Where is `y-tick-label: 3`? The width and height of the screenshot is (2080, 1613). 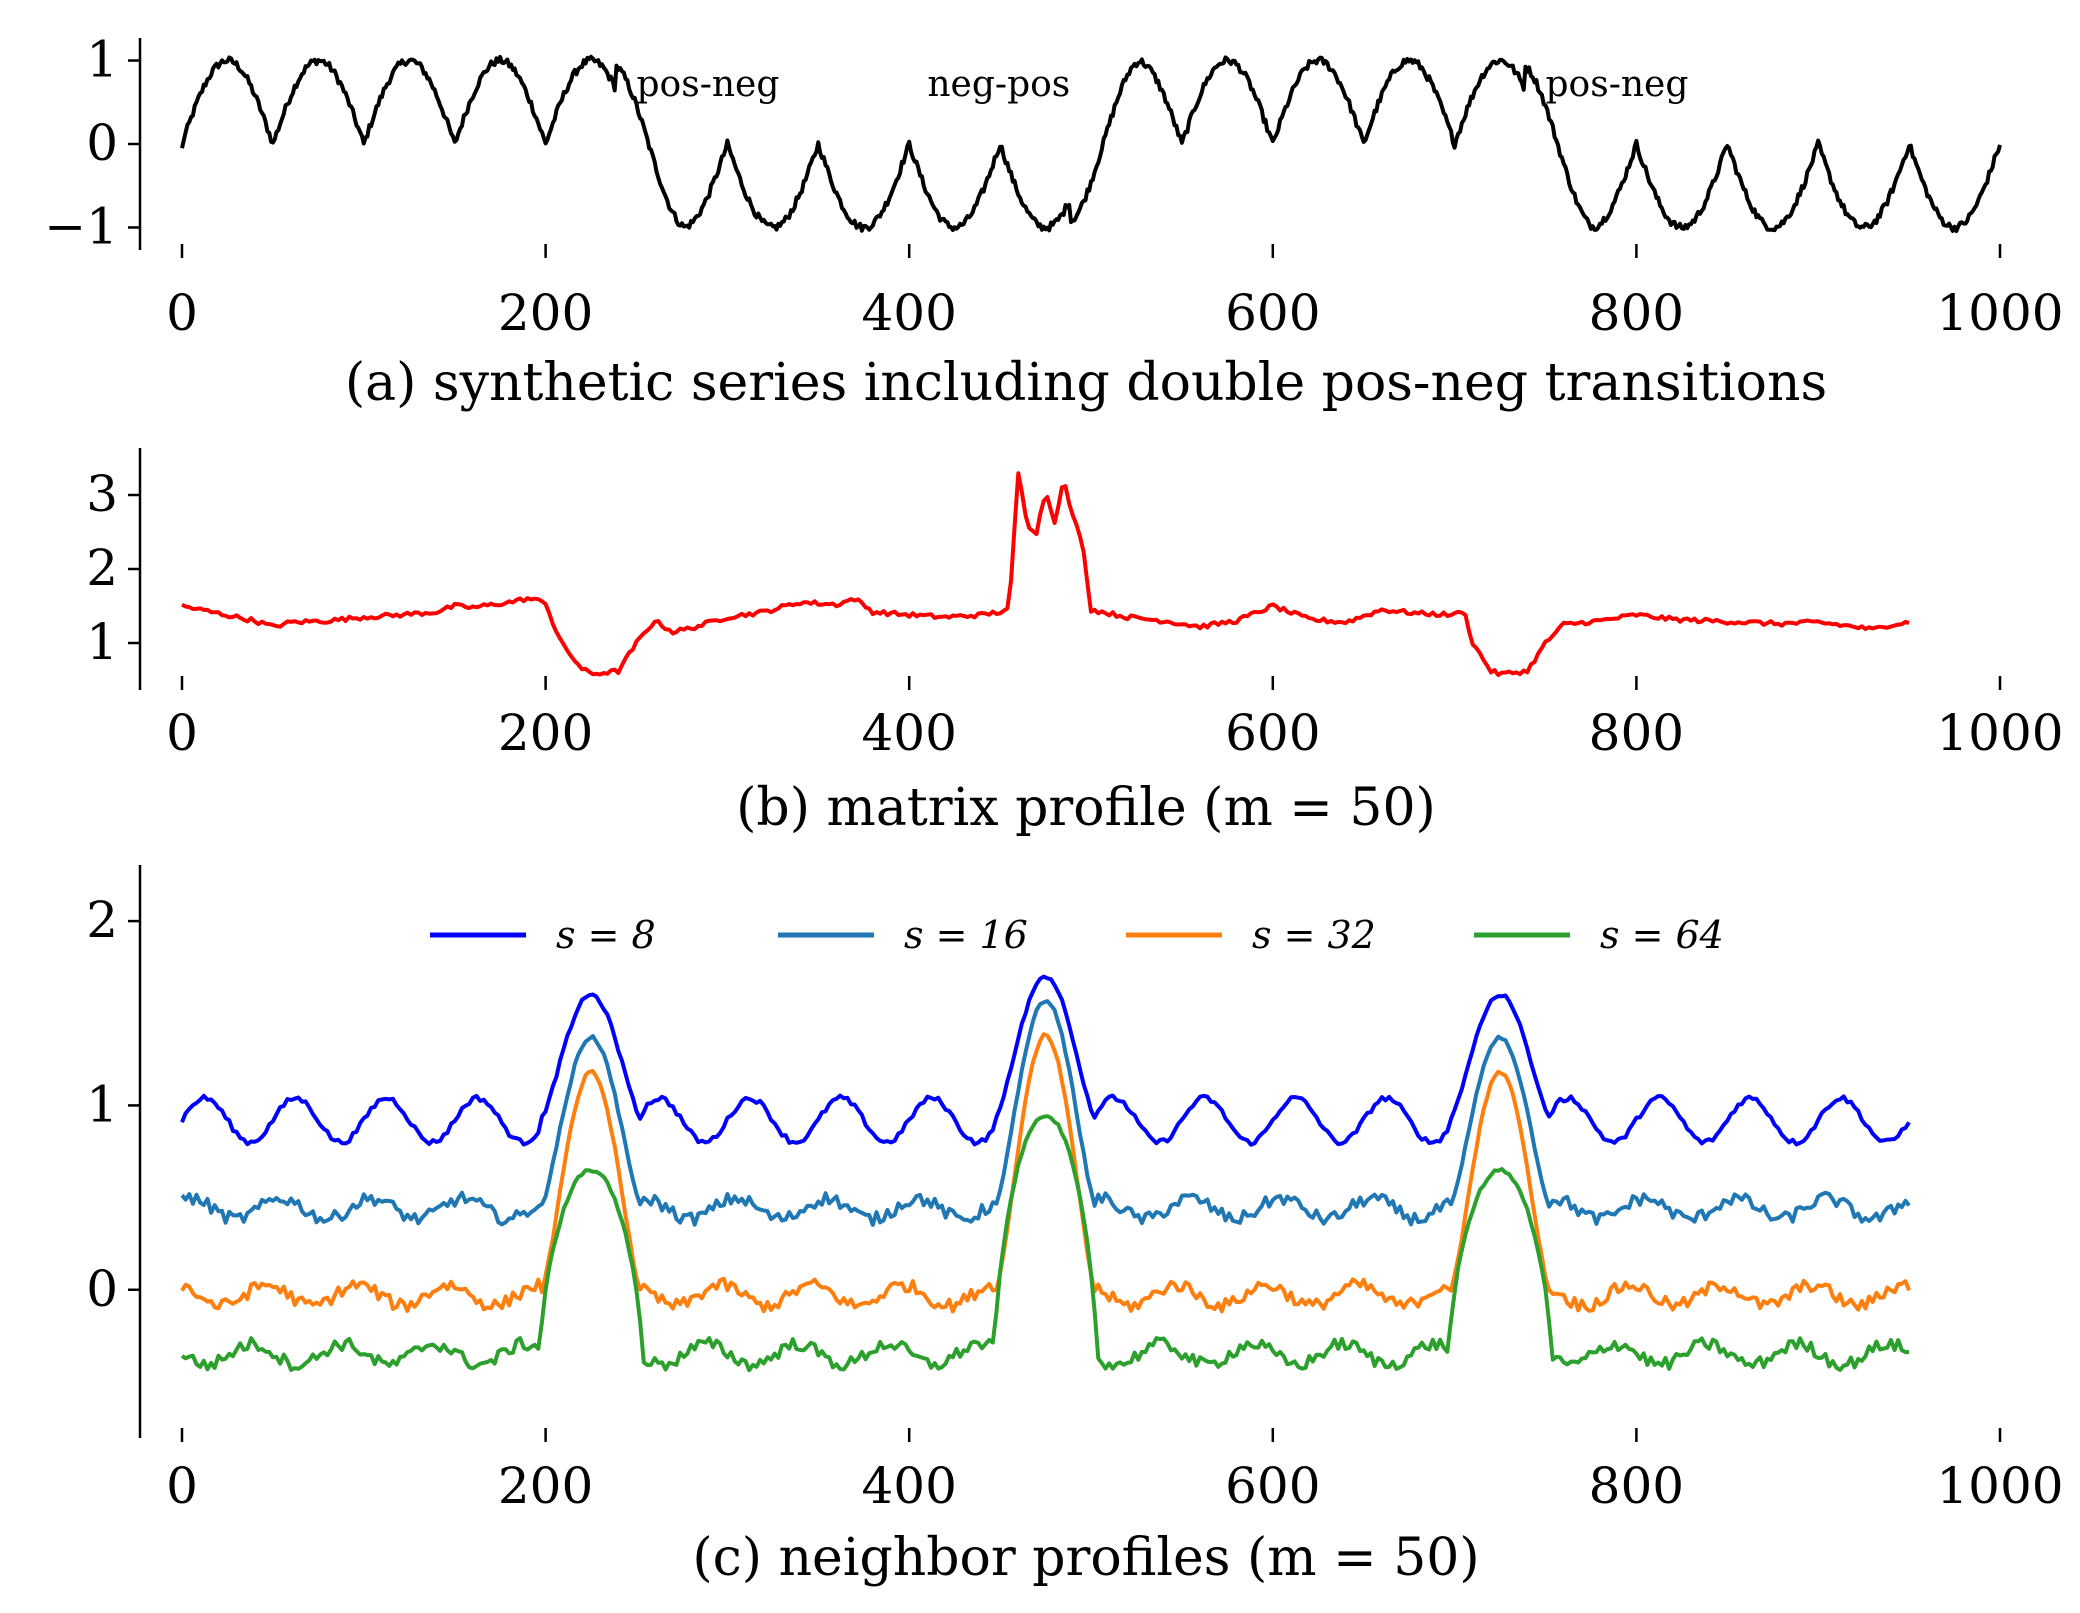
y-tick-label: 3 is located at coordinates (102, 494).